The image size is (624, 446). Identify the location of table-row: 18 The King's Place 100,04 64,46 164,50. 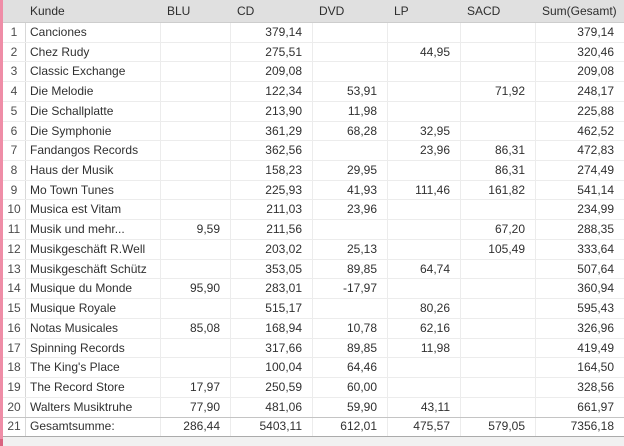
(313, 368).